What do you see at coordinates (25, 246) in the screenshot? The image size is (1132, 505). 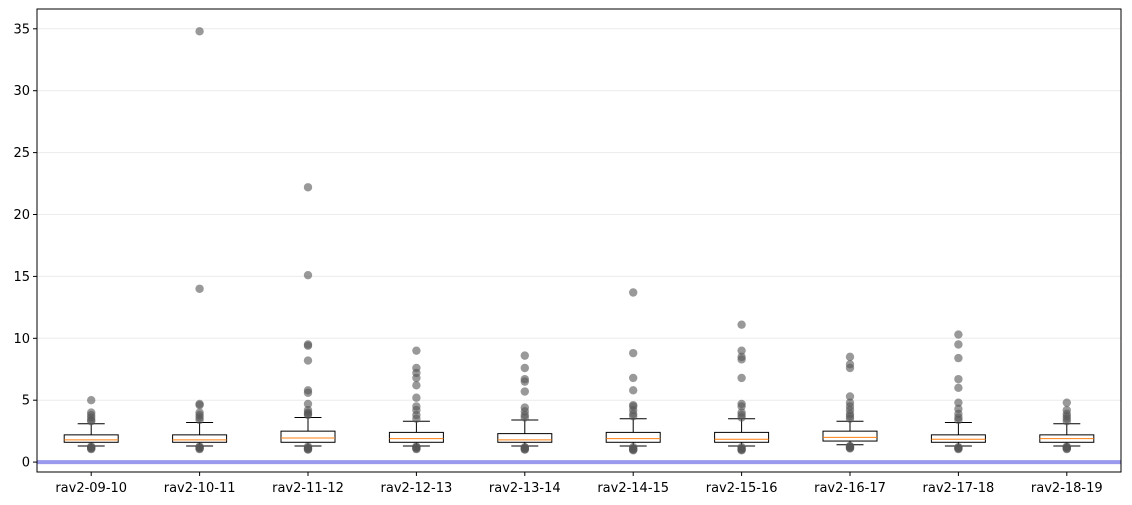 I see `y-axis-ticks: 0 5 10 15 20 25 30 35` at bounding box center [25, 246].